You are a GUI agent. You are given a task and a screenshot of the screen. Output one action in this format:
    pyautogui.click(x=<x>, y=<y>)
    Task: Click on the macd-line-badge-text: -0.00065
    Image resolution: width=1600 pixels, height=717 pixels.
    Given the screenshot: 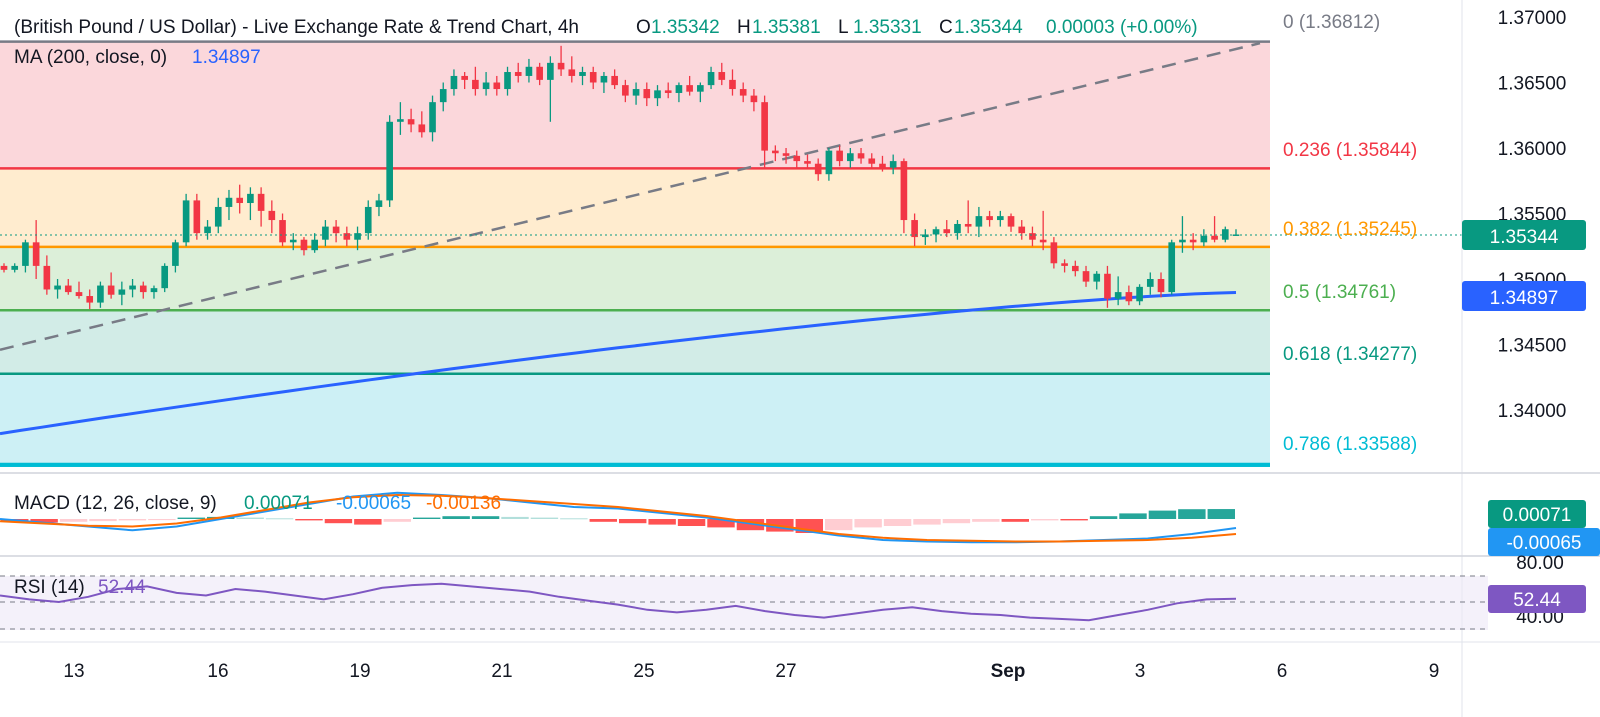 What is the action you would take?
    pyautogui.click(x=1543, y=543)
    